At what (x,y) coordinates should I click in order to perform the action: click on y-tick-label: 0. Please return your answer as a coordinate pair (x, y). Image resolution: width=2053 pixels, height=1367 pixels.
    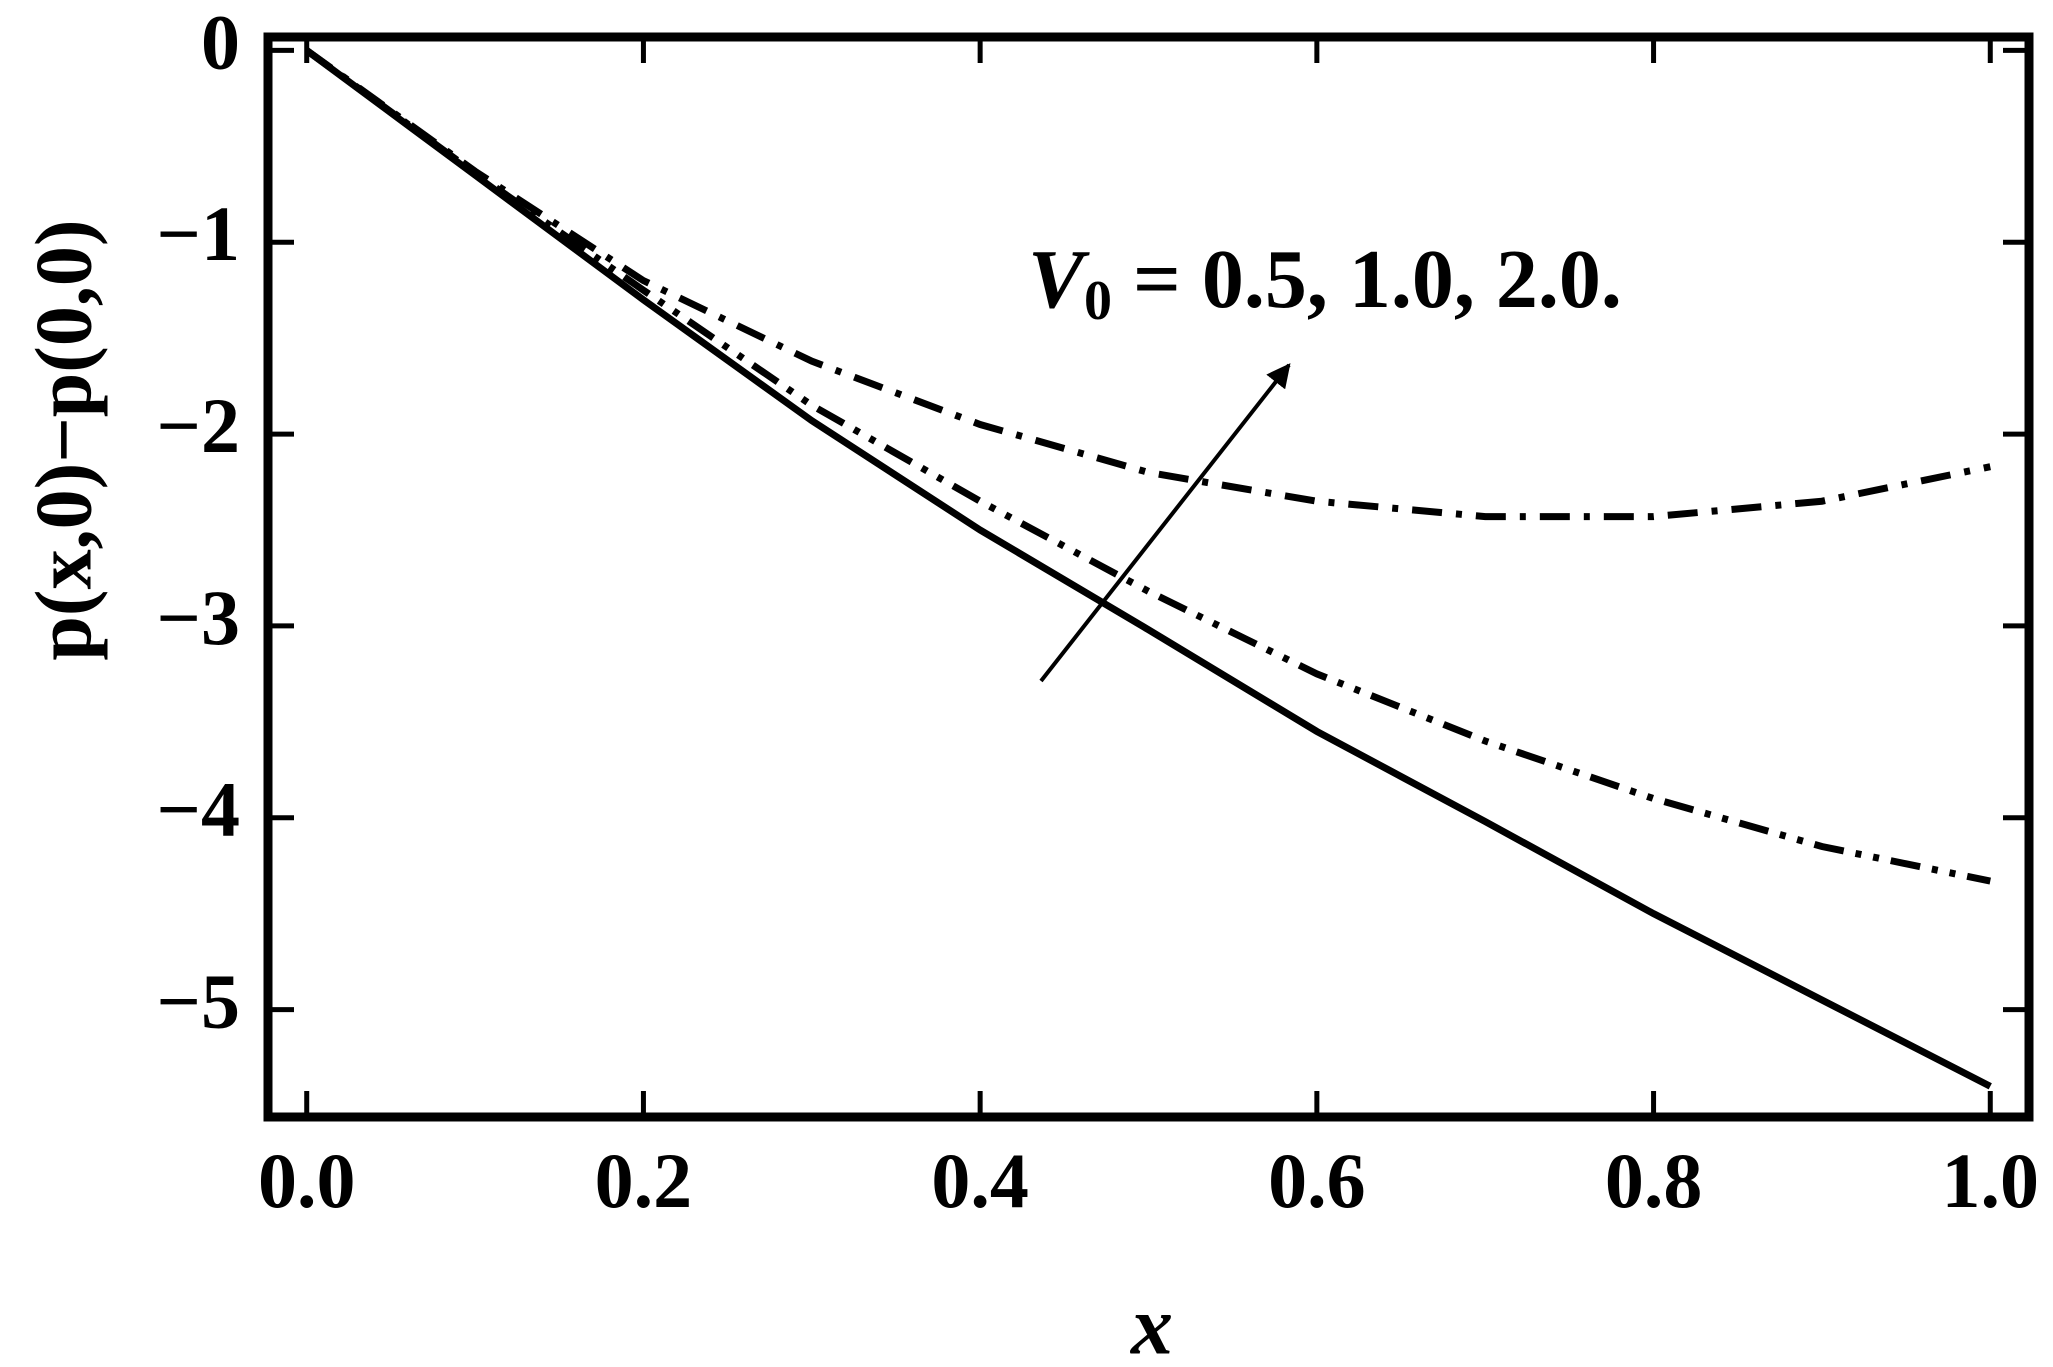
    Looking at the image, I should click on (220, 42).